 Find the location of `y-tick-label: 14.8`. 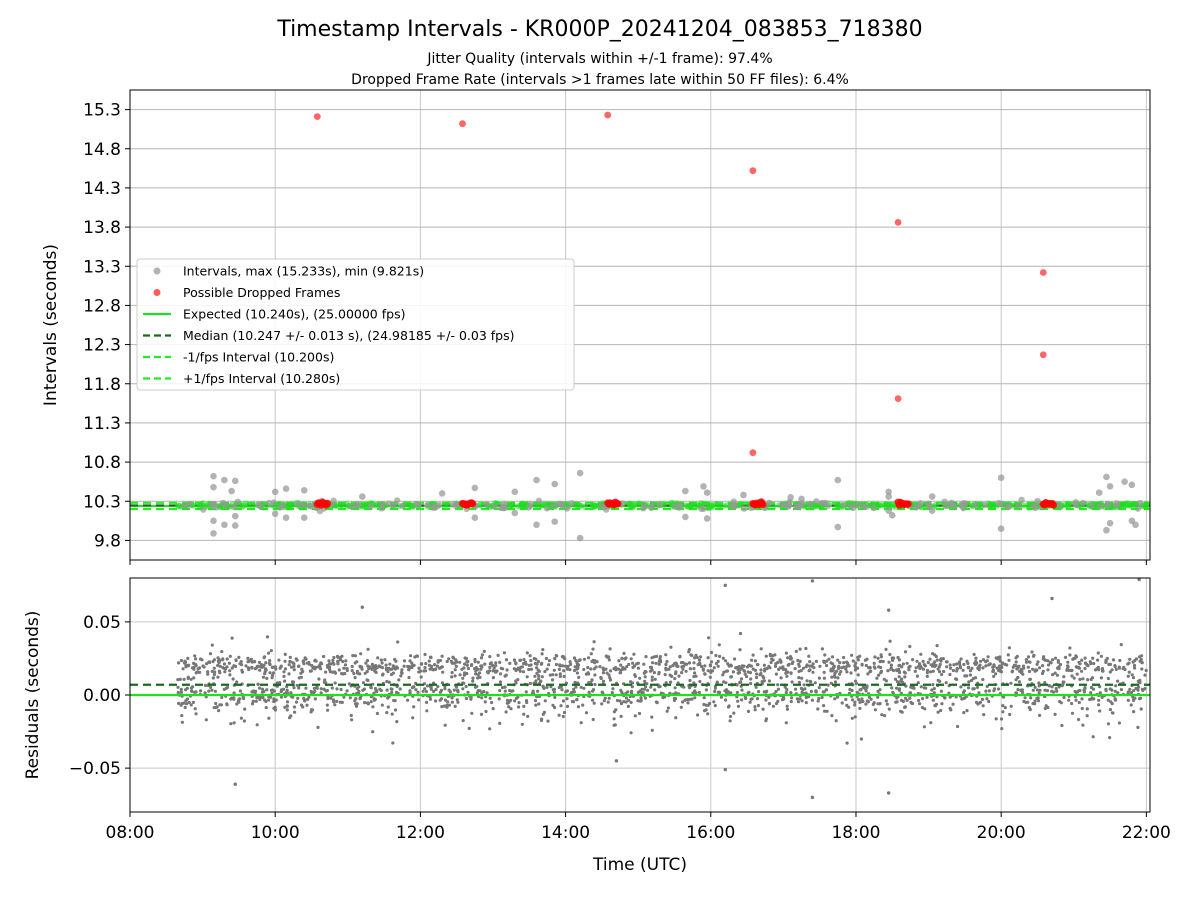

y-tick-label: 14.8 is located at coordinates (102, 150).